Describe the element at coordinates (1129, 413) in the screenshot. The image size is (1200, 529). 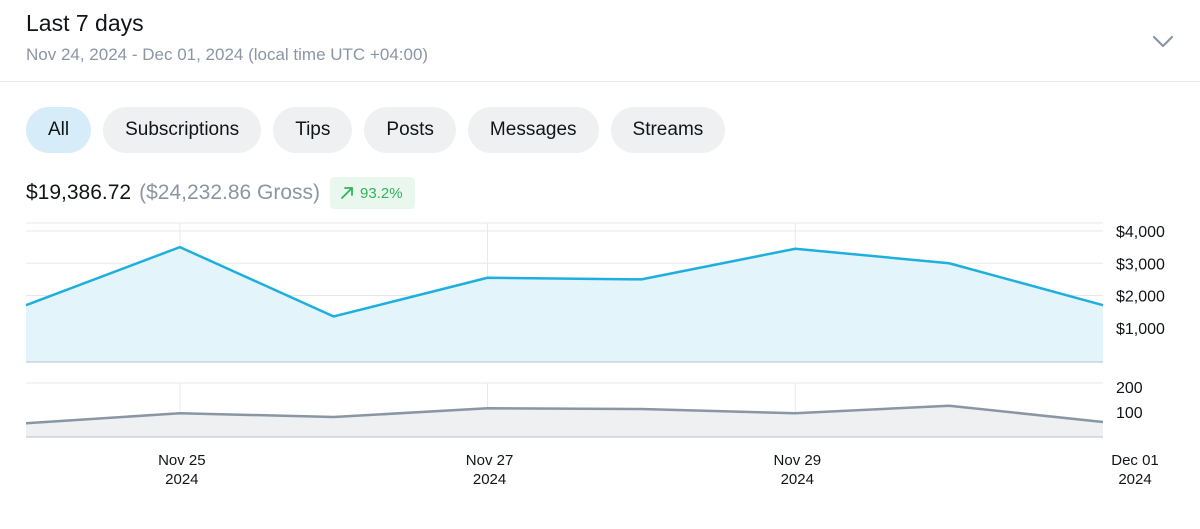
I see `y-tick-label: 100` at that location.